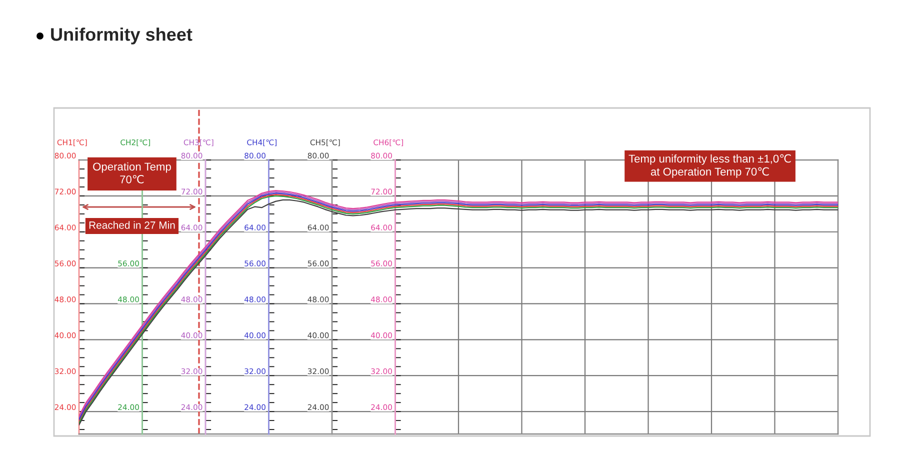 The height and width of the screenshot is (455, 909). Describe the element at coordinates (121, 36) in the screenshot. I see `chart-title: Uniformity sheet` at that location.